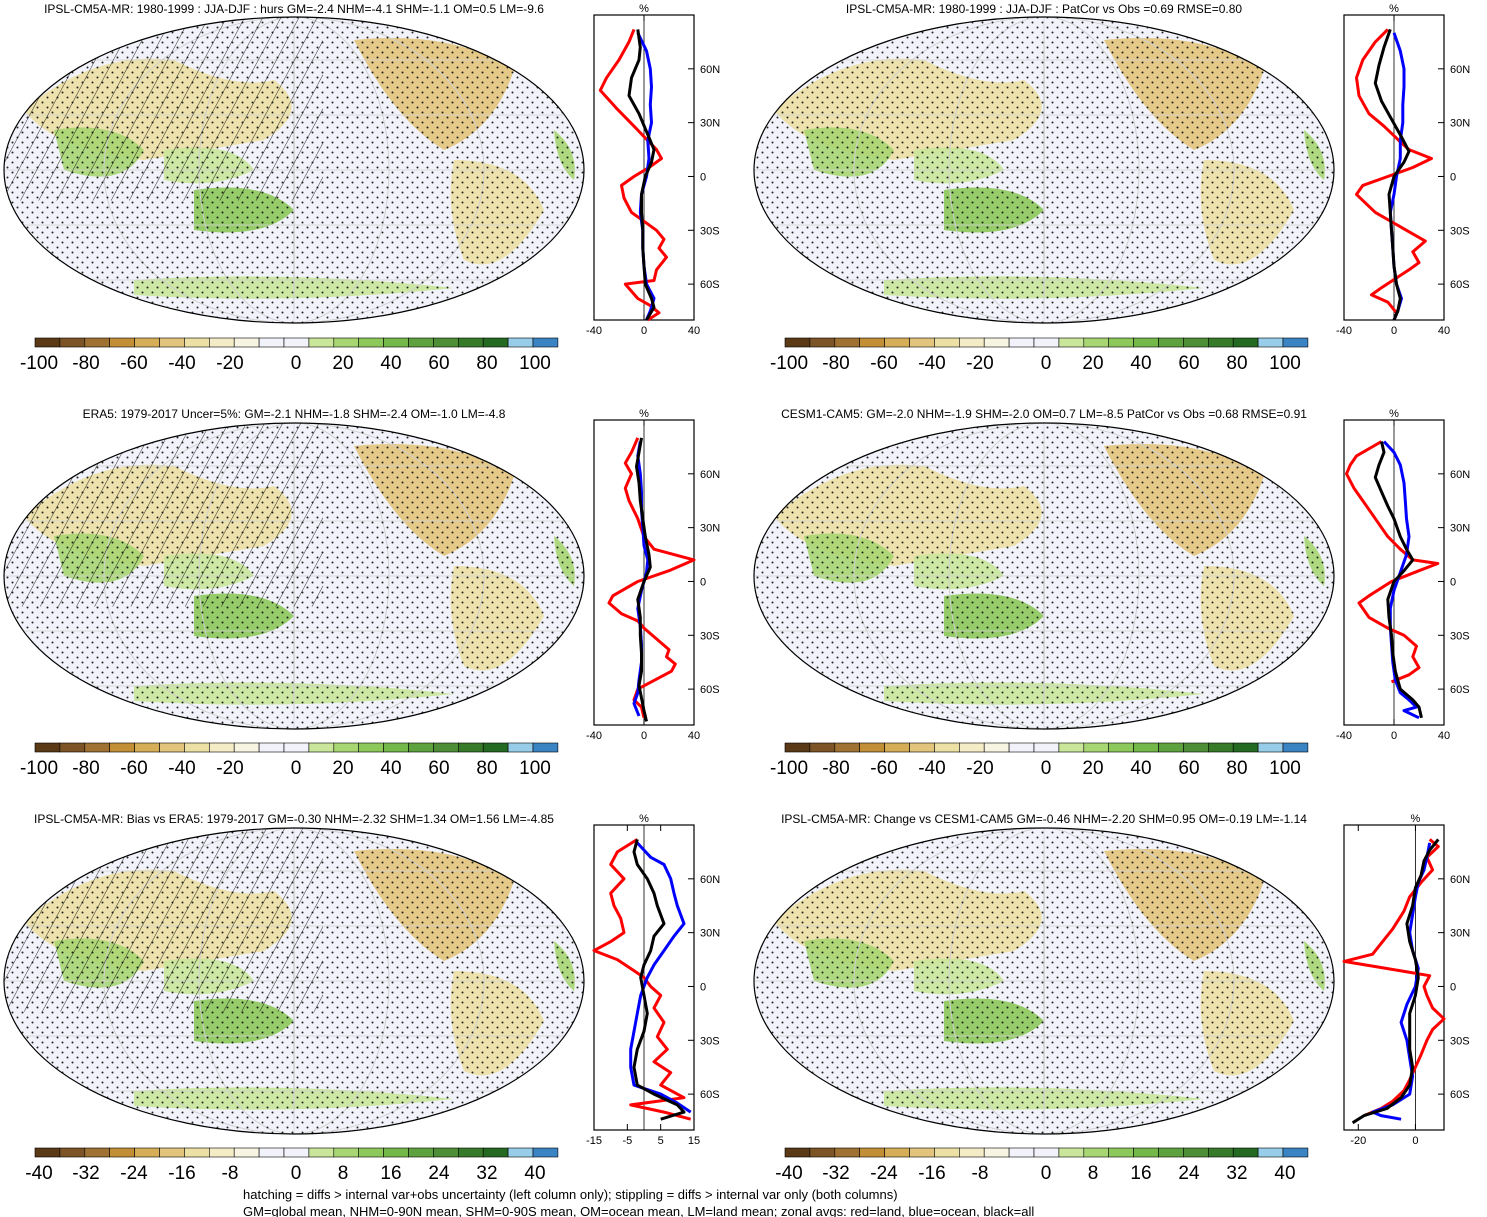 The width and height of the screenshot is (1487, 1217). What do you see at coordinates (1140, 1173) in the screenshot?
I see `colorbar-label: 16` at bounding box center [1140, 1173].